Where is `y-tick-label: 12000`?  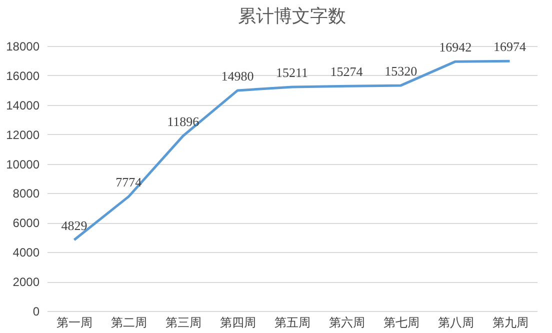
y-tick-label: 12000 is located at coordinates (23, 135).